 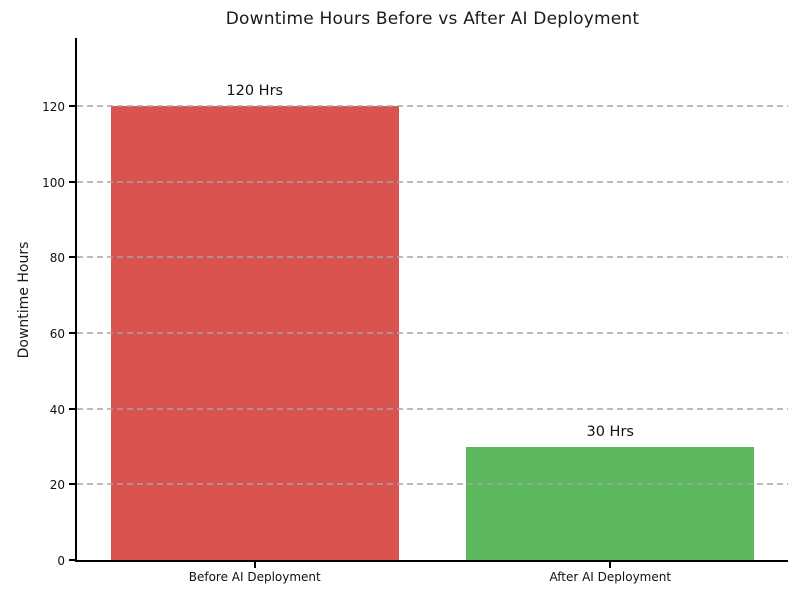 I want to click on y-tick-label-20: 20, so click(x=57, y=485).